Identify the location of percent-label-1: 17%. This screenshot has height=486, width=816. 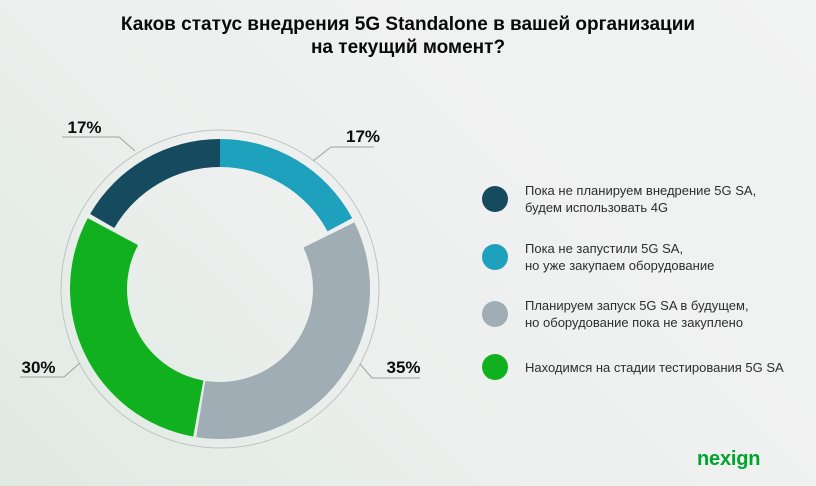
(363, 136).